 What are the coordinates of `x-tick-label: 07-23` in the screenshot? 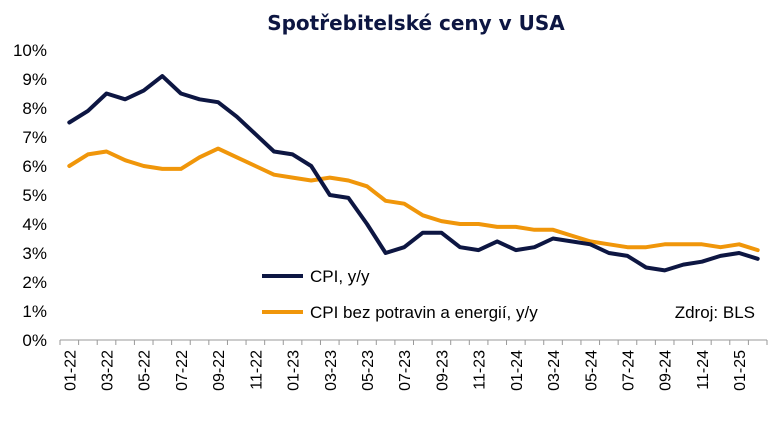 It's located at (405, 370).